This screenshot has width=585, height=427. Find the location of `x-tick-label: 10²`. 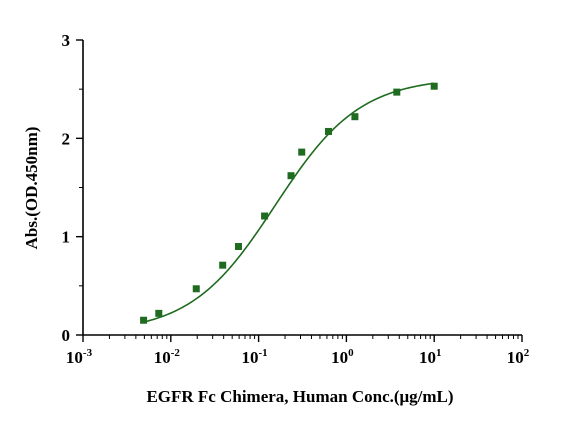

x-tick-label: 10² is located at coordinates (518, 357).